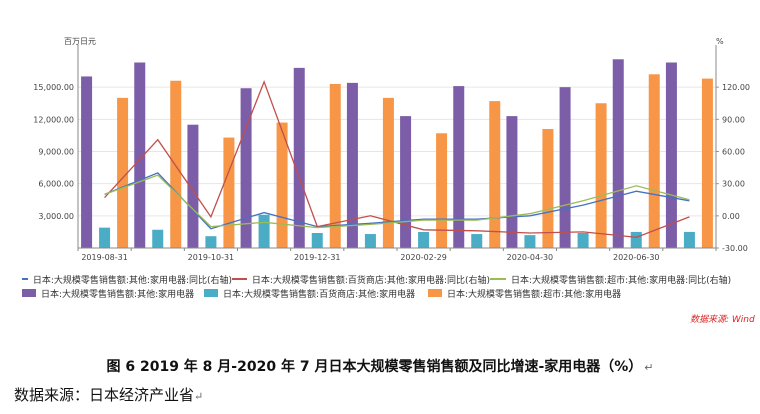 The image size is (760, 414). Describe the element at coordinates (733, 184) in the screenshot. I see `right-tick-label: 30.00` at that location.